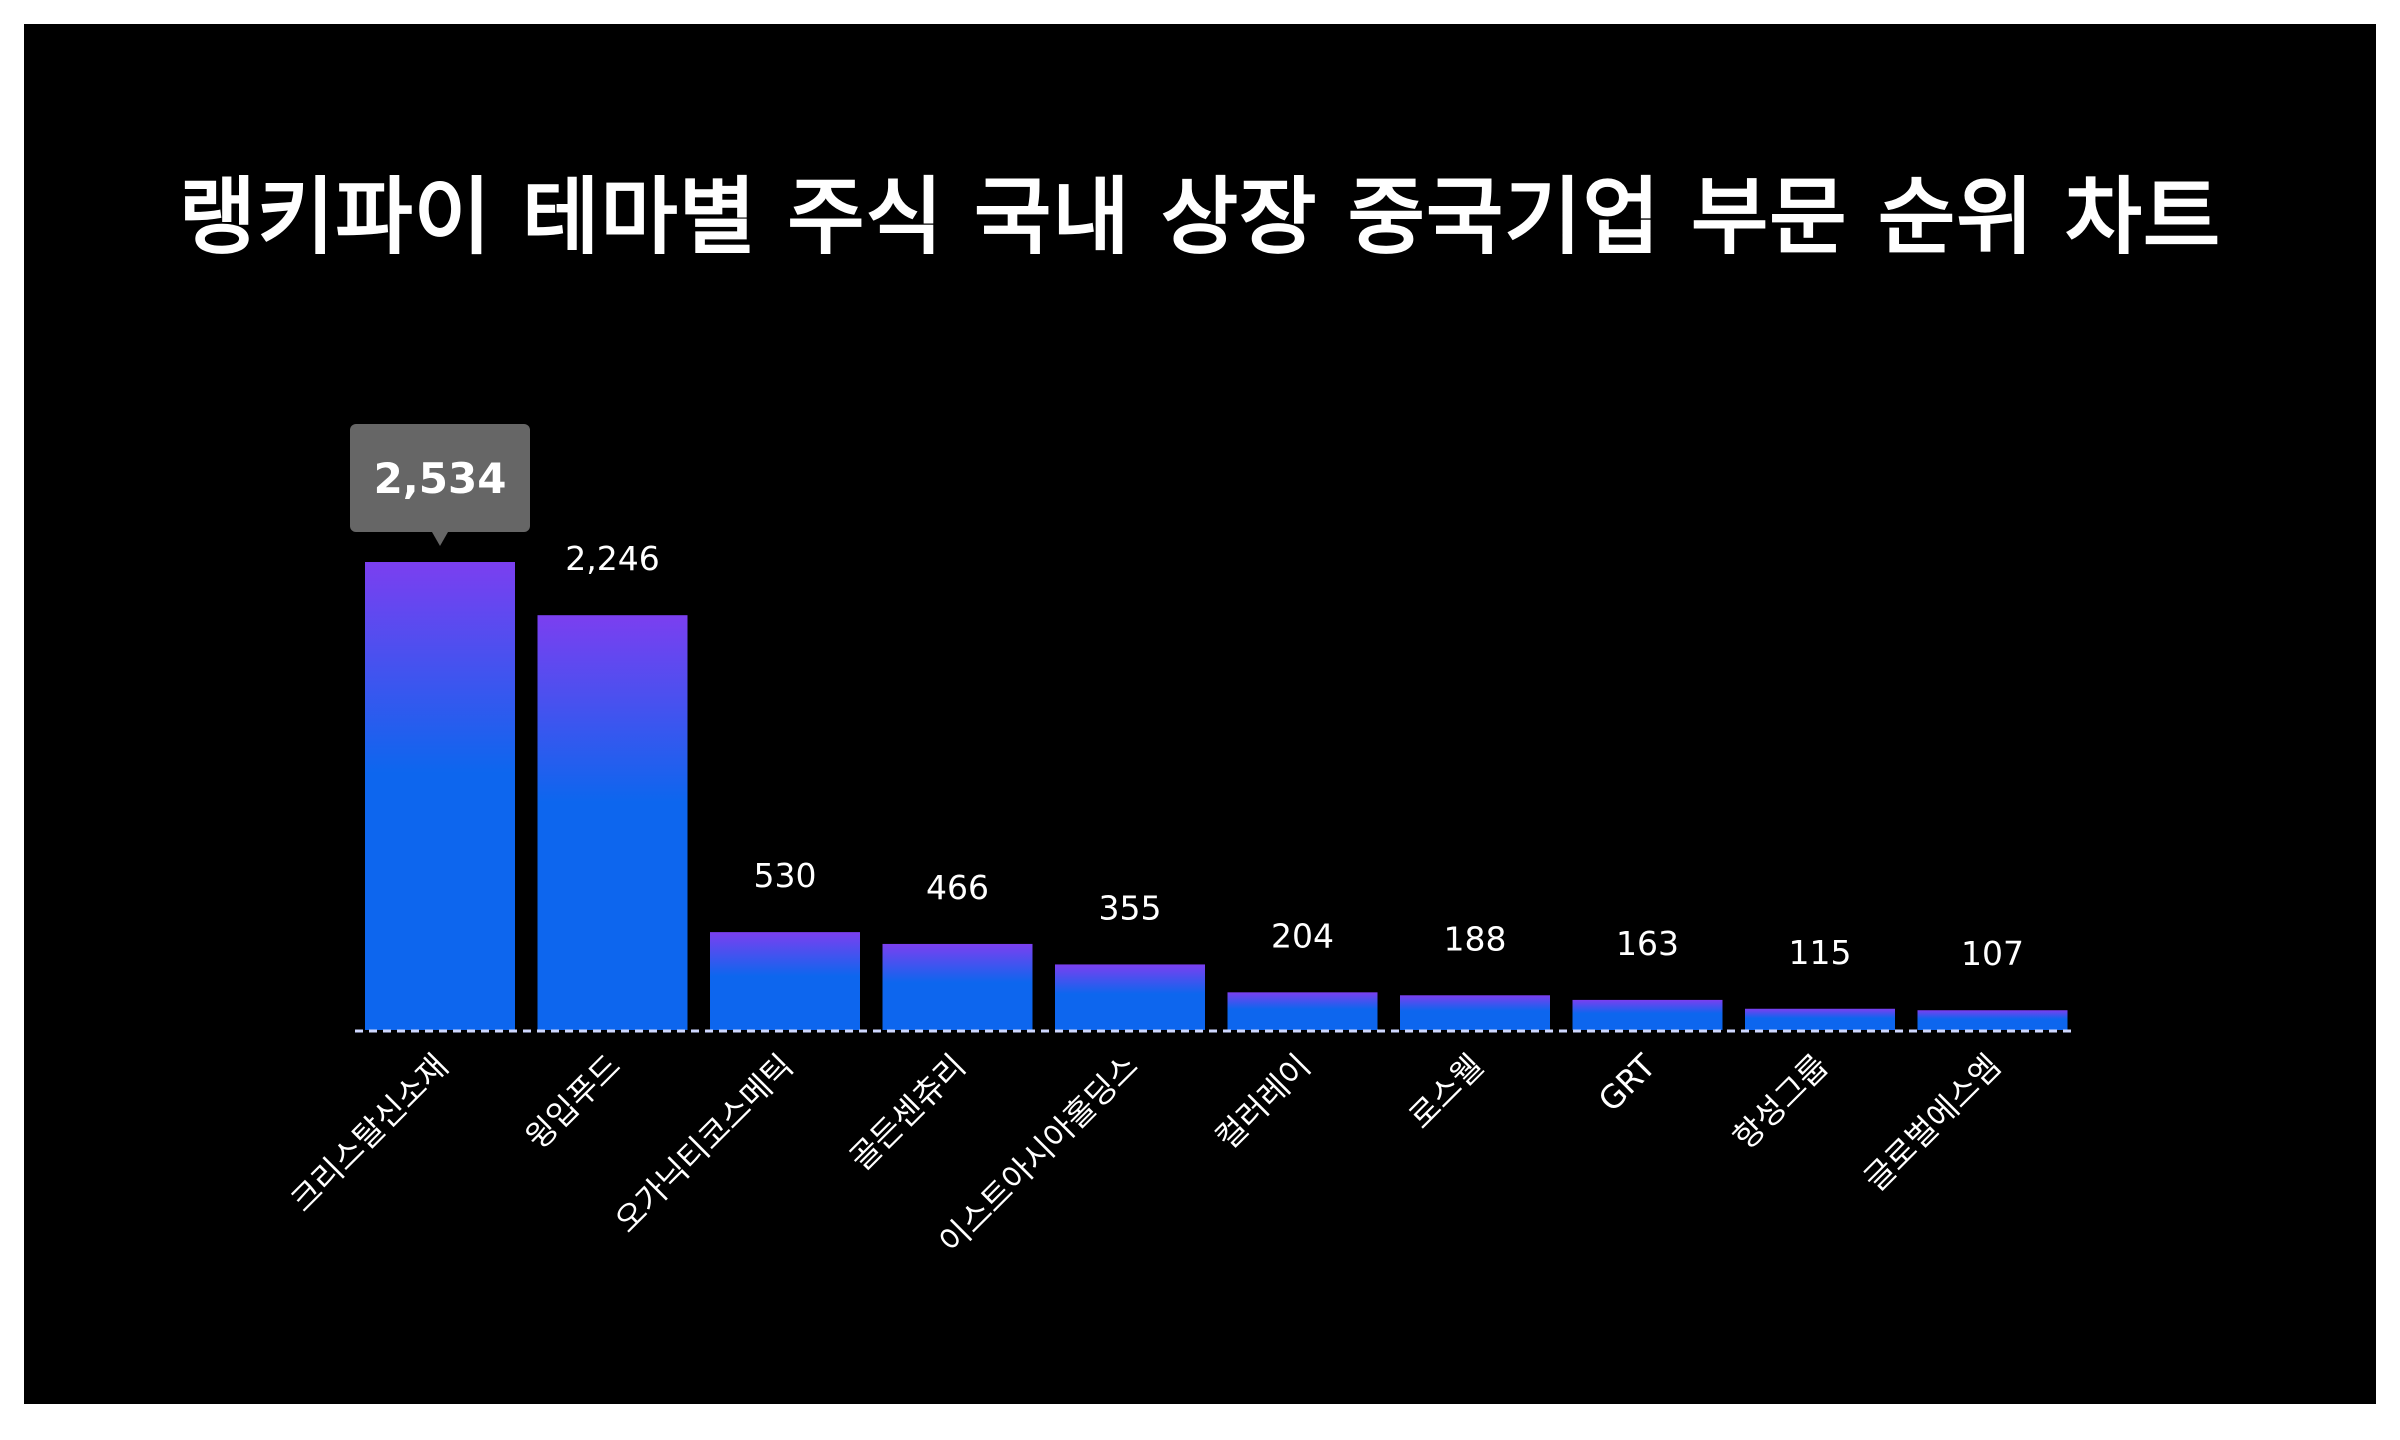 The width and height of the screenshot is (2400, 1440). What do you see at coordinates (907, 1112) in the screenshot?
I see `category-label-4: 골든센츄리` at bounding box center [907, 1112].